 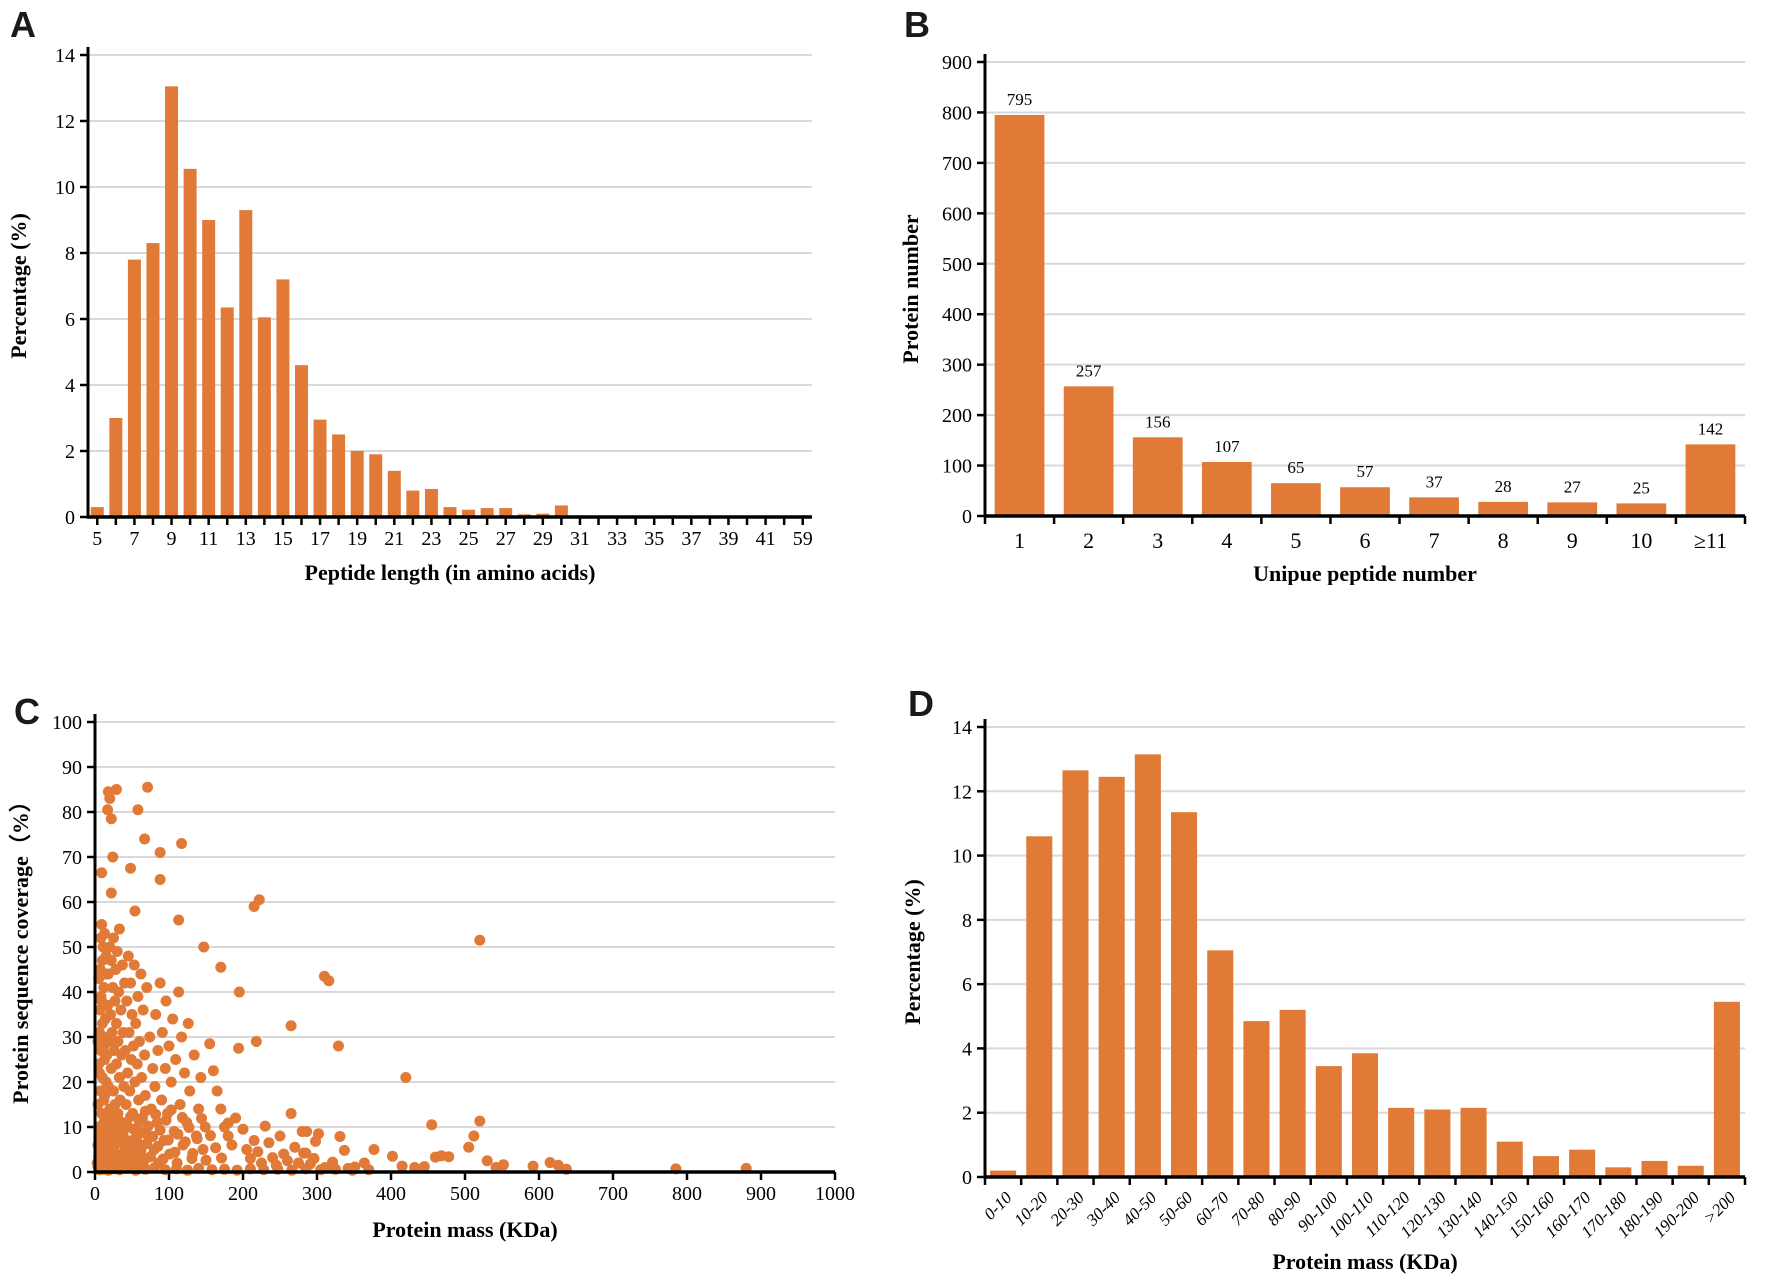 I want to click on y-tick-label: 6, so click(x=967, y=985).